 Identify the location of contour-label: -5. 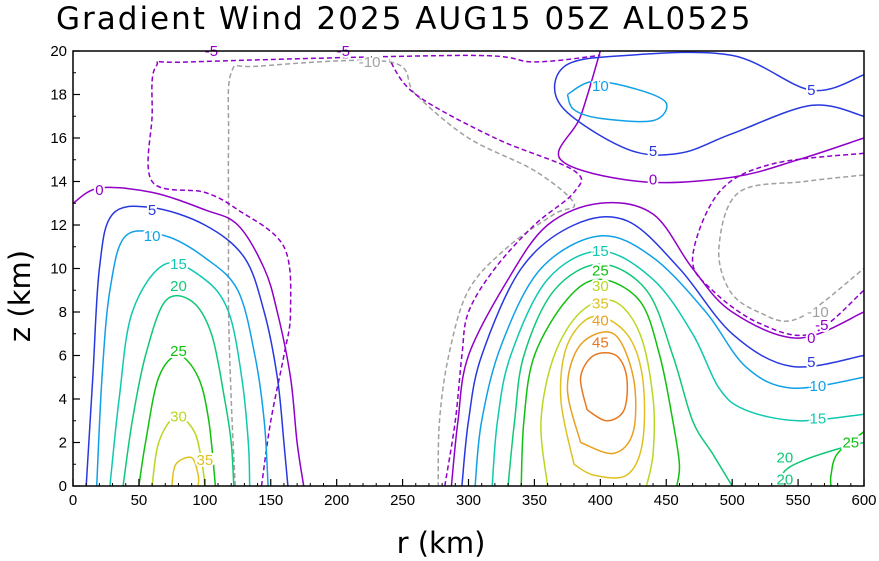
(821, 325).